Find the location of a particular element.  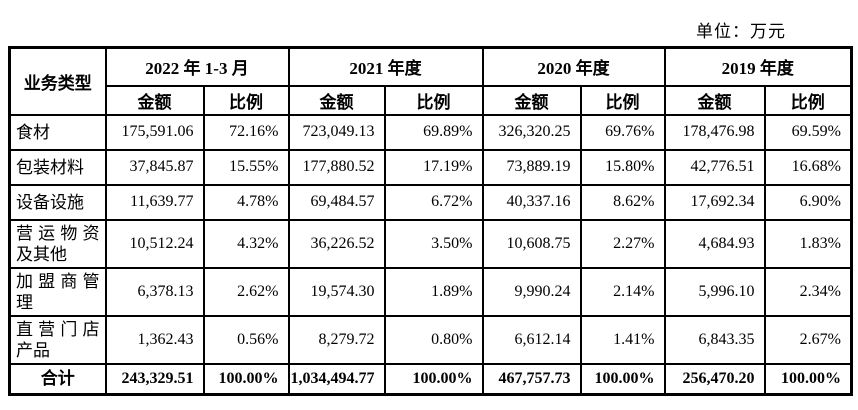

amount-cell: 723,049.13 is located at coordinates (336, 132).